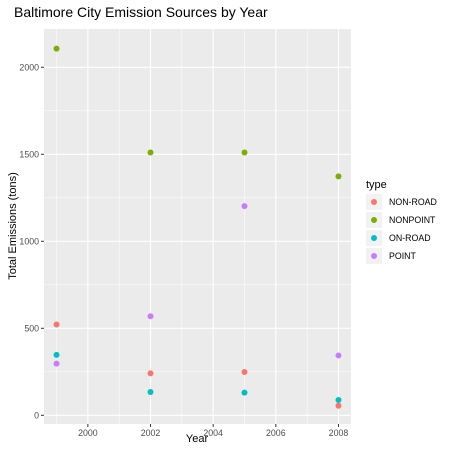 The height and width of the screenshot is (450, 450). What do you see at coordinates (410, 238) in the screenshot?
I see `legend-label: ON-ROAD` at bounding box center [410, 238].